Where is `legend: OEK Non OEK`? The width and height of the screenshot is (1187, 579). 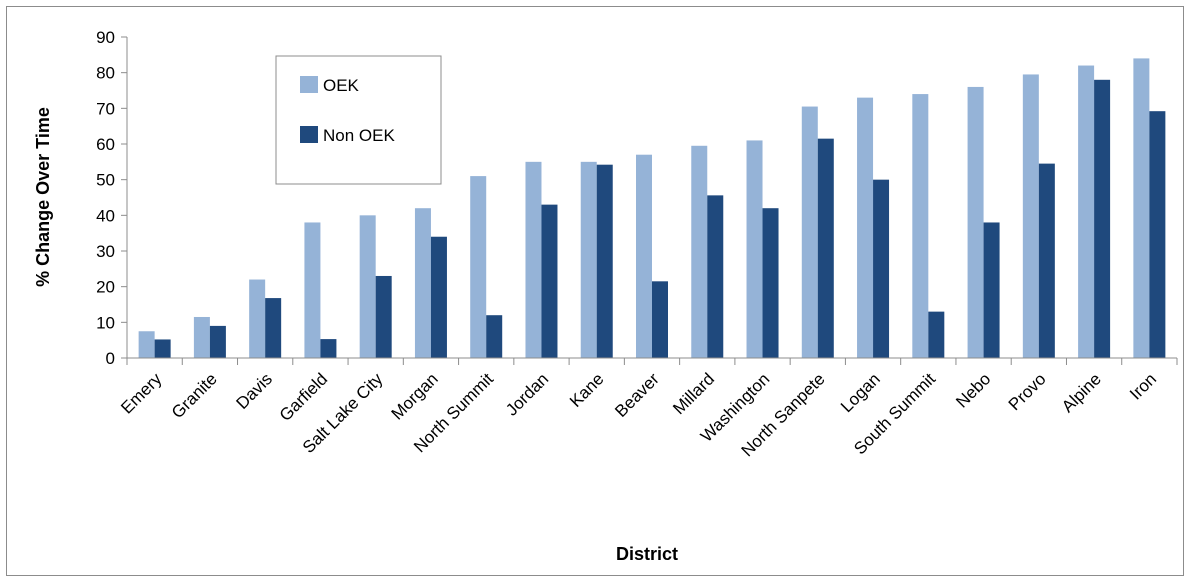 legend: OEK Non OEK is located at coordinates (358, 120).